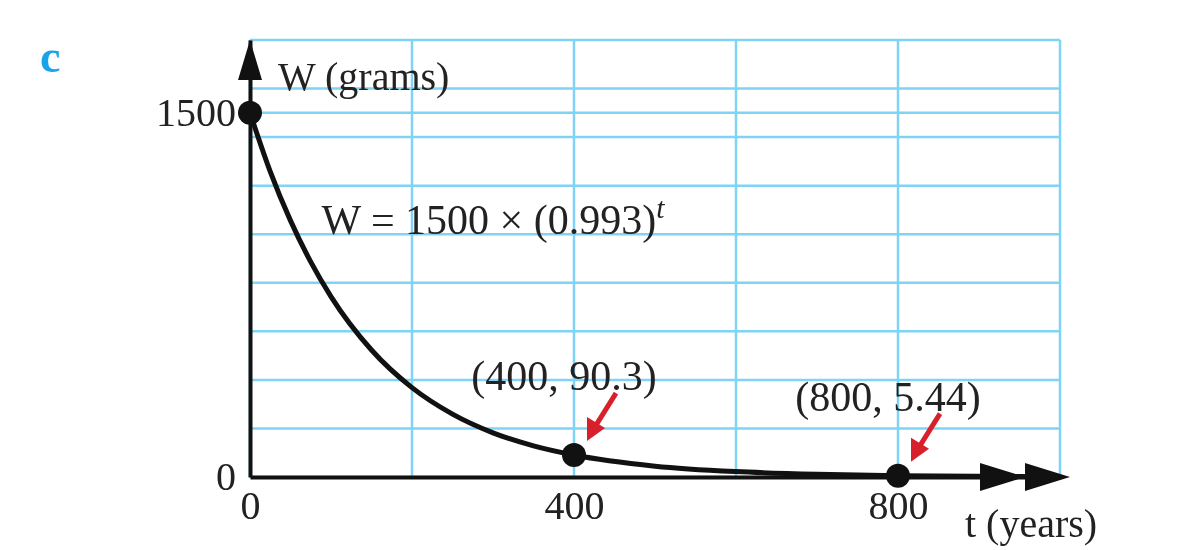  What do you see at coordinates (196, 113) in the screenshot?
I see `y-tick-label: 1500` at bounding box center [196, 113].